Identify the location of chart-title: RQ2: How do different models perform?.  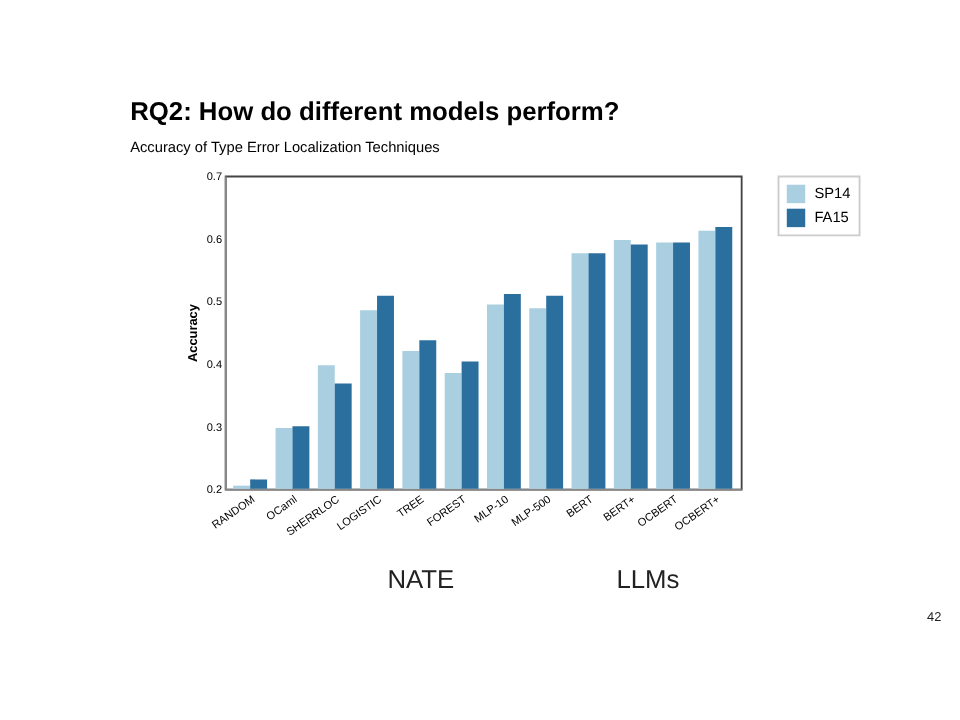
(375, 111).